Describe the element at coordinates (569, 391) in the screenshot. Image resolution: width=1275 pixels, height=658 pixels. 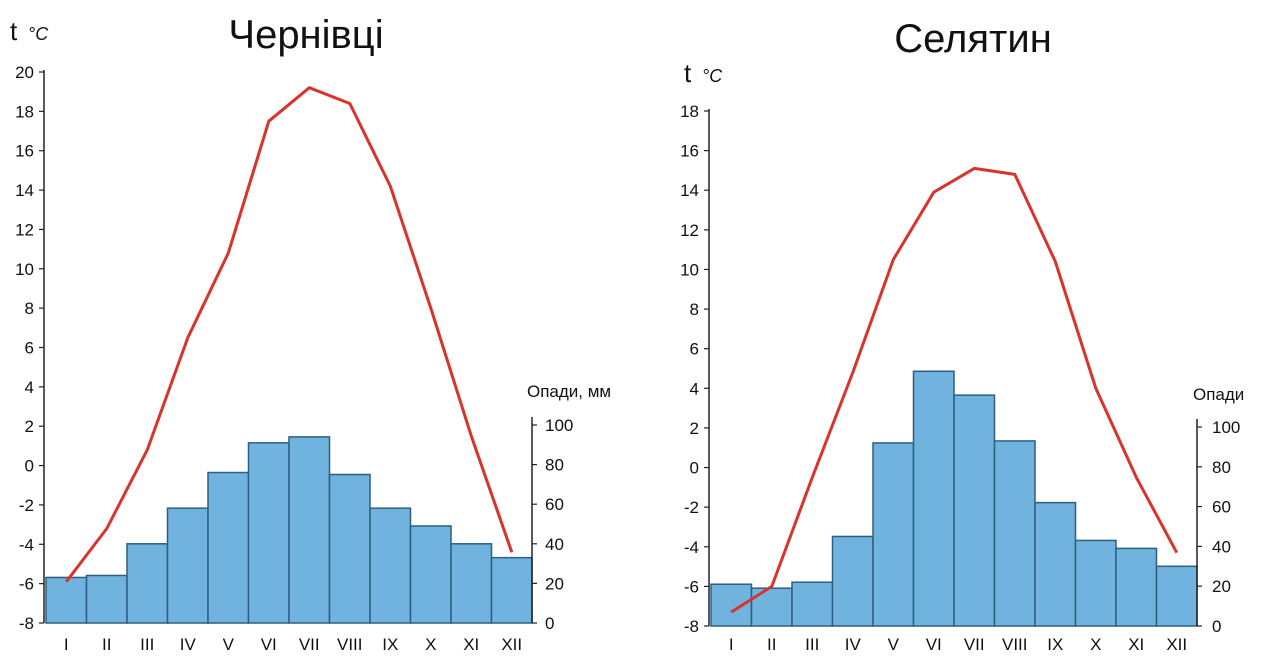
I see `precip-axis-label: Опади, мм` at that location.